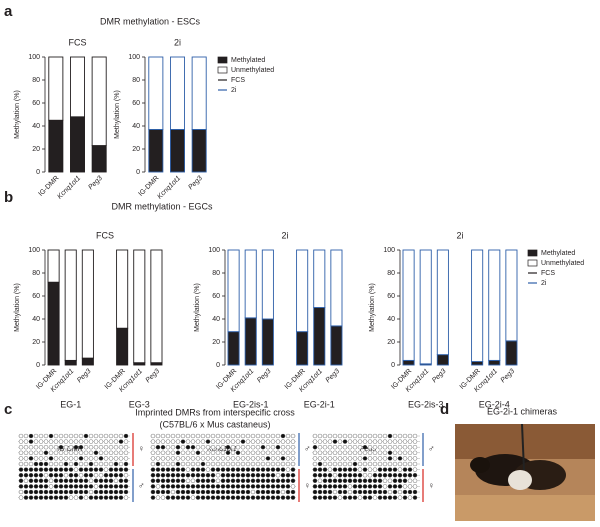 The height and width of the screenshot is (527, 600). I want to click on cpg-grid, so click(74, 466).